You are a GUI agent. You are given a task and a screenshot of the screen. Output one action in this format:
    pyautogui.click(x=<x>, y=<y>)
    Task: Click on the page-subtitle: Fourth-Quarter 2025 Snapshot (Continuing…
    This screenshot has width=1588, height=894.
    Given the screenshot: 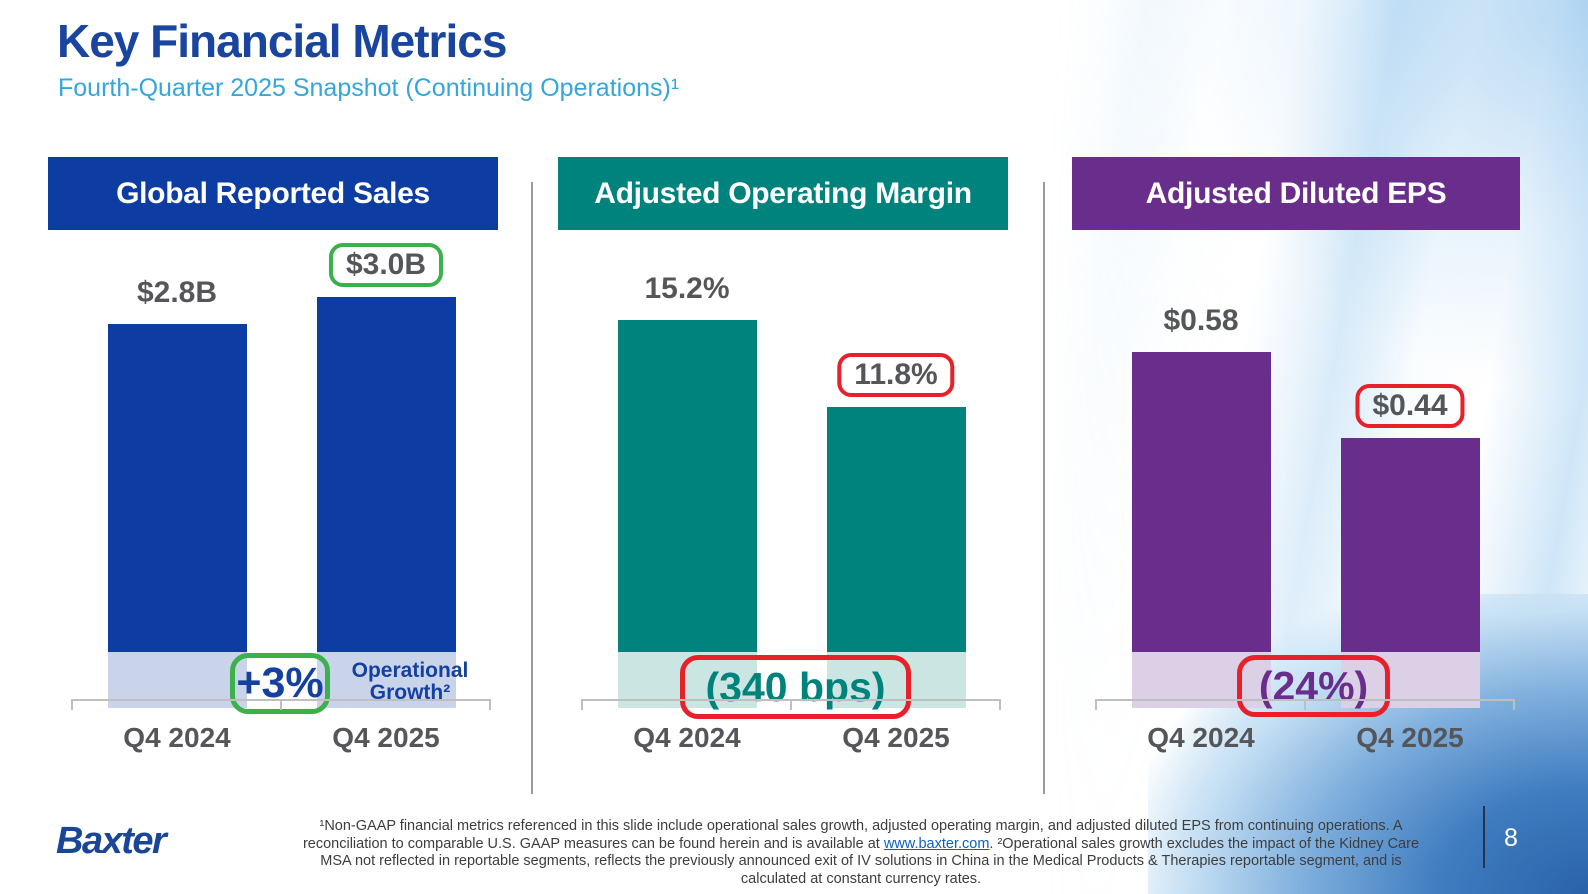 What is the action you would take?
    pyautogui.click(x=369, y=88)
    